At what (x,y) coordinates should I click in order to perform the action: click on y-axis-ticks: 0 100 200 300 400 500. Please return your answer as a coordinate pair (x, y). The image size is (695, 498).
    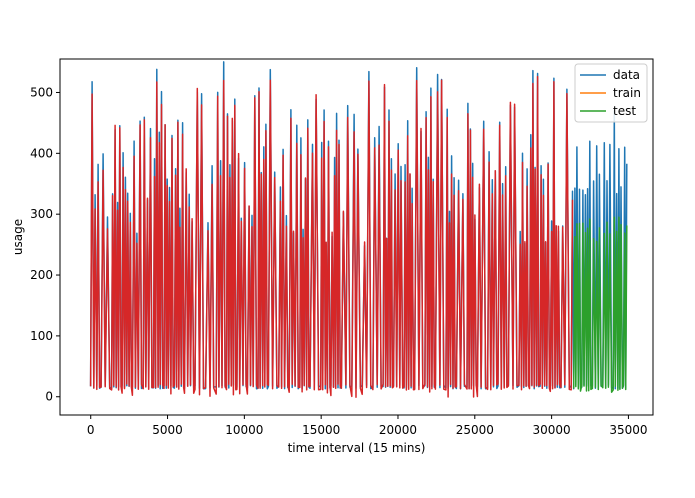
    Looking at the image, I should click on (45, 244).